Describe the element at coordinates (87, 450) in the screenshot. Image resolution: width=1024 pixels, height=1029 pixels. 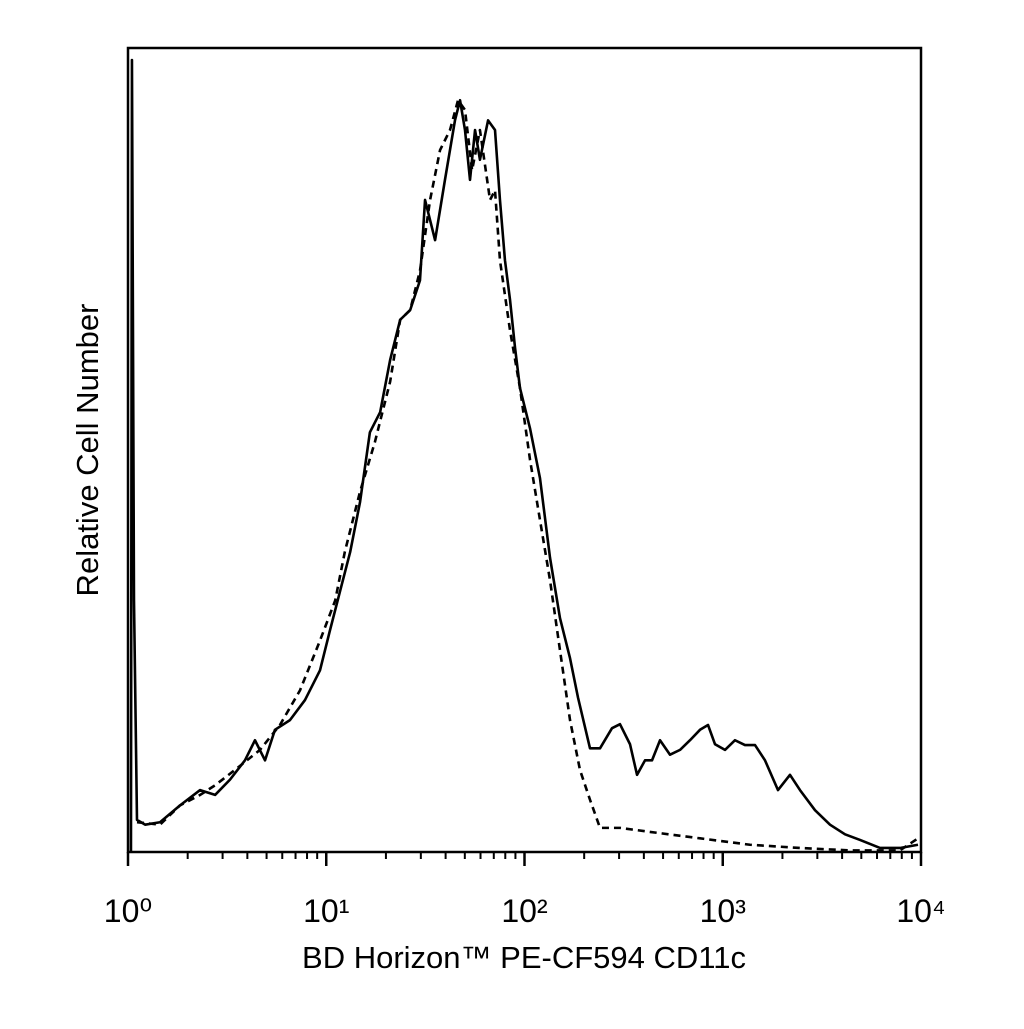
I see `y-axis-label: Relative Cell Number` at that location.